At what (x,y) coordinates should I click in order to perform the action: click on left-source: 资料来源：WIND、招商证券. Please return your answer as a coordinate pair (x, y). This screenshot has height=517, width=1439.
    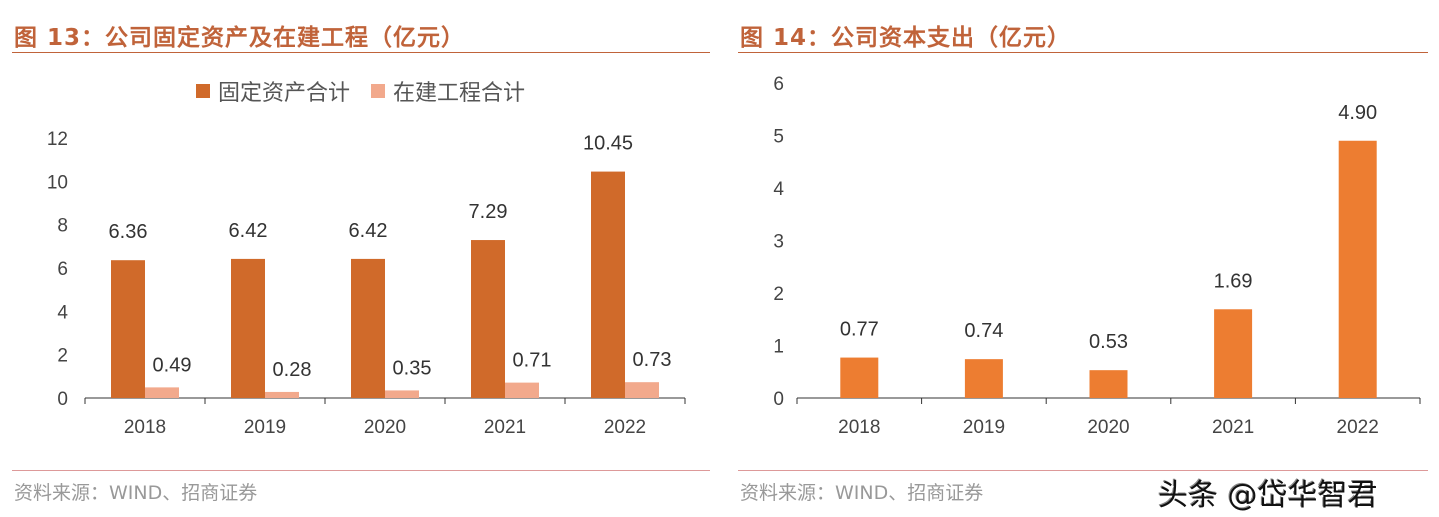
    Looking at the image, I should click on (136, 493).